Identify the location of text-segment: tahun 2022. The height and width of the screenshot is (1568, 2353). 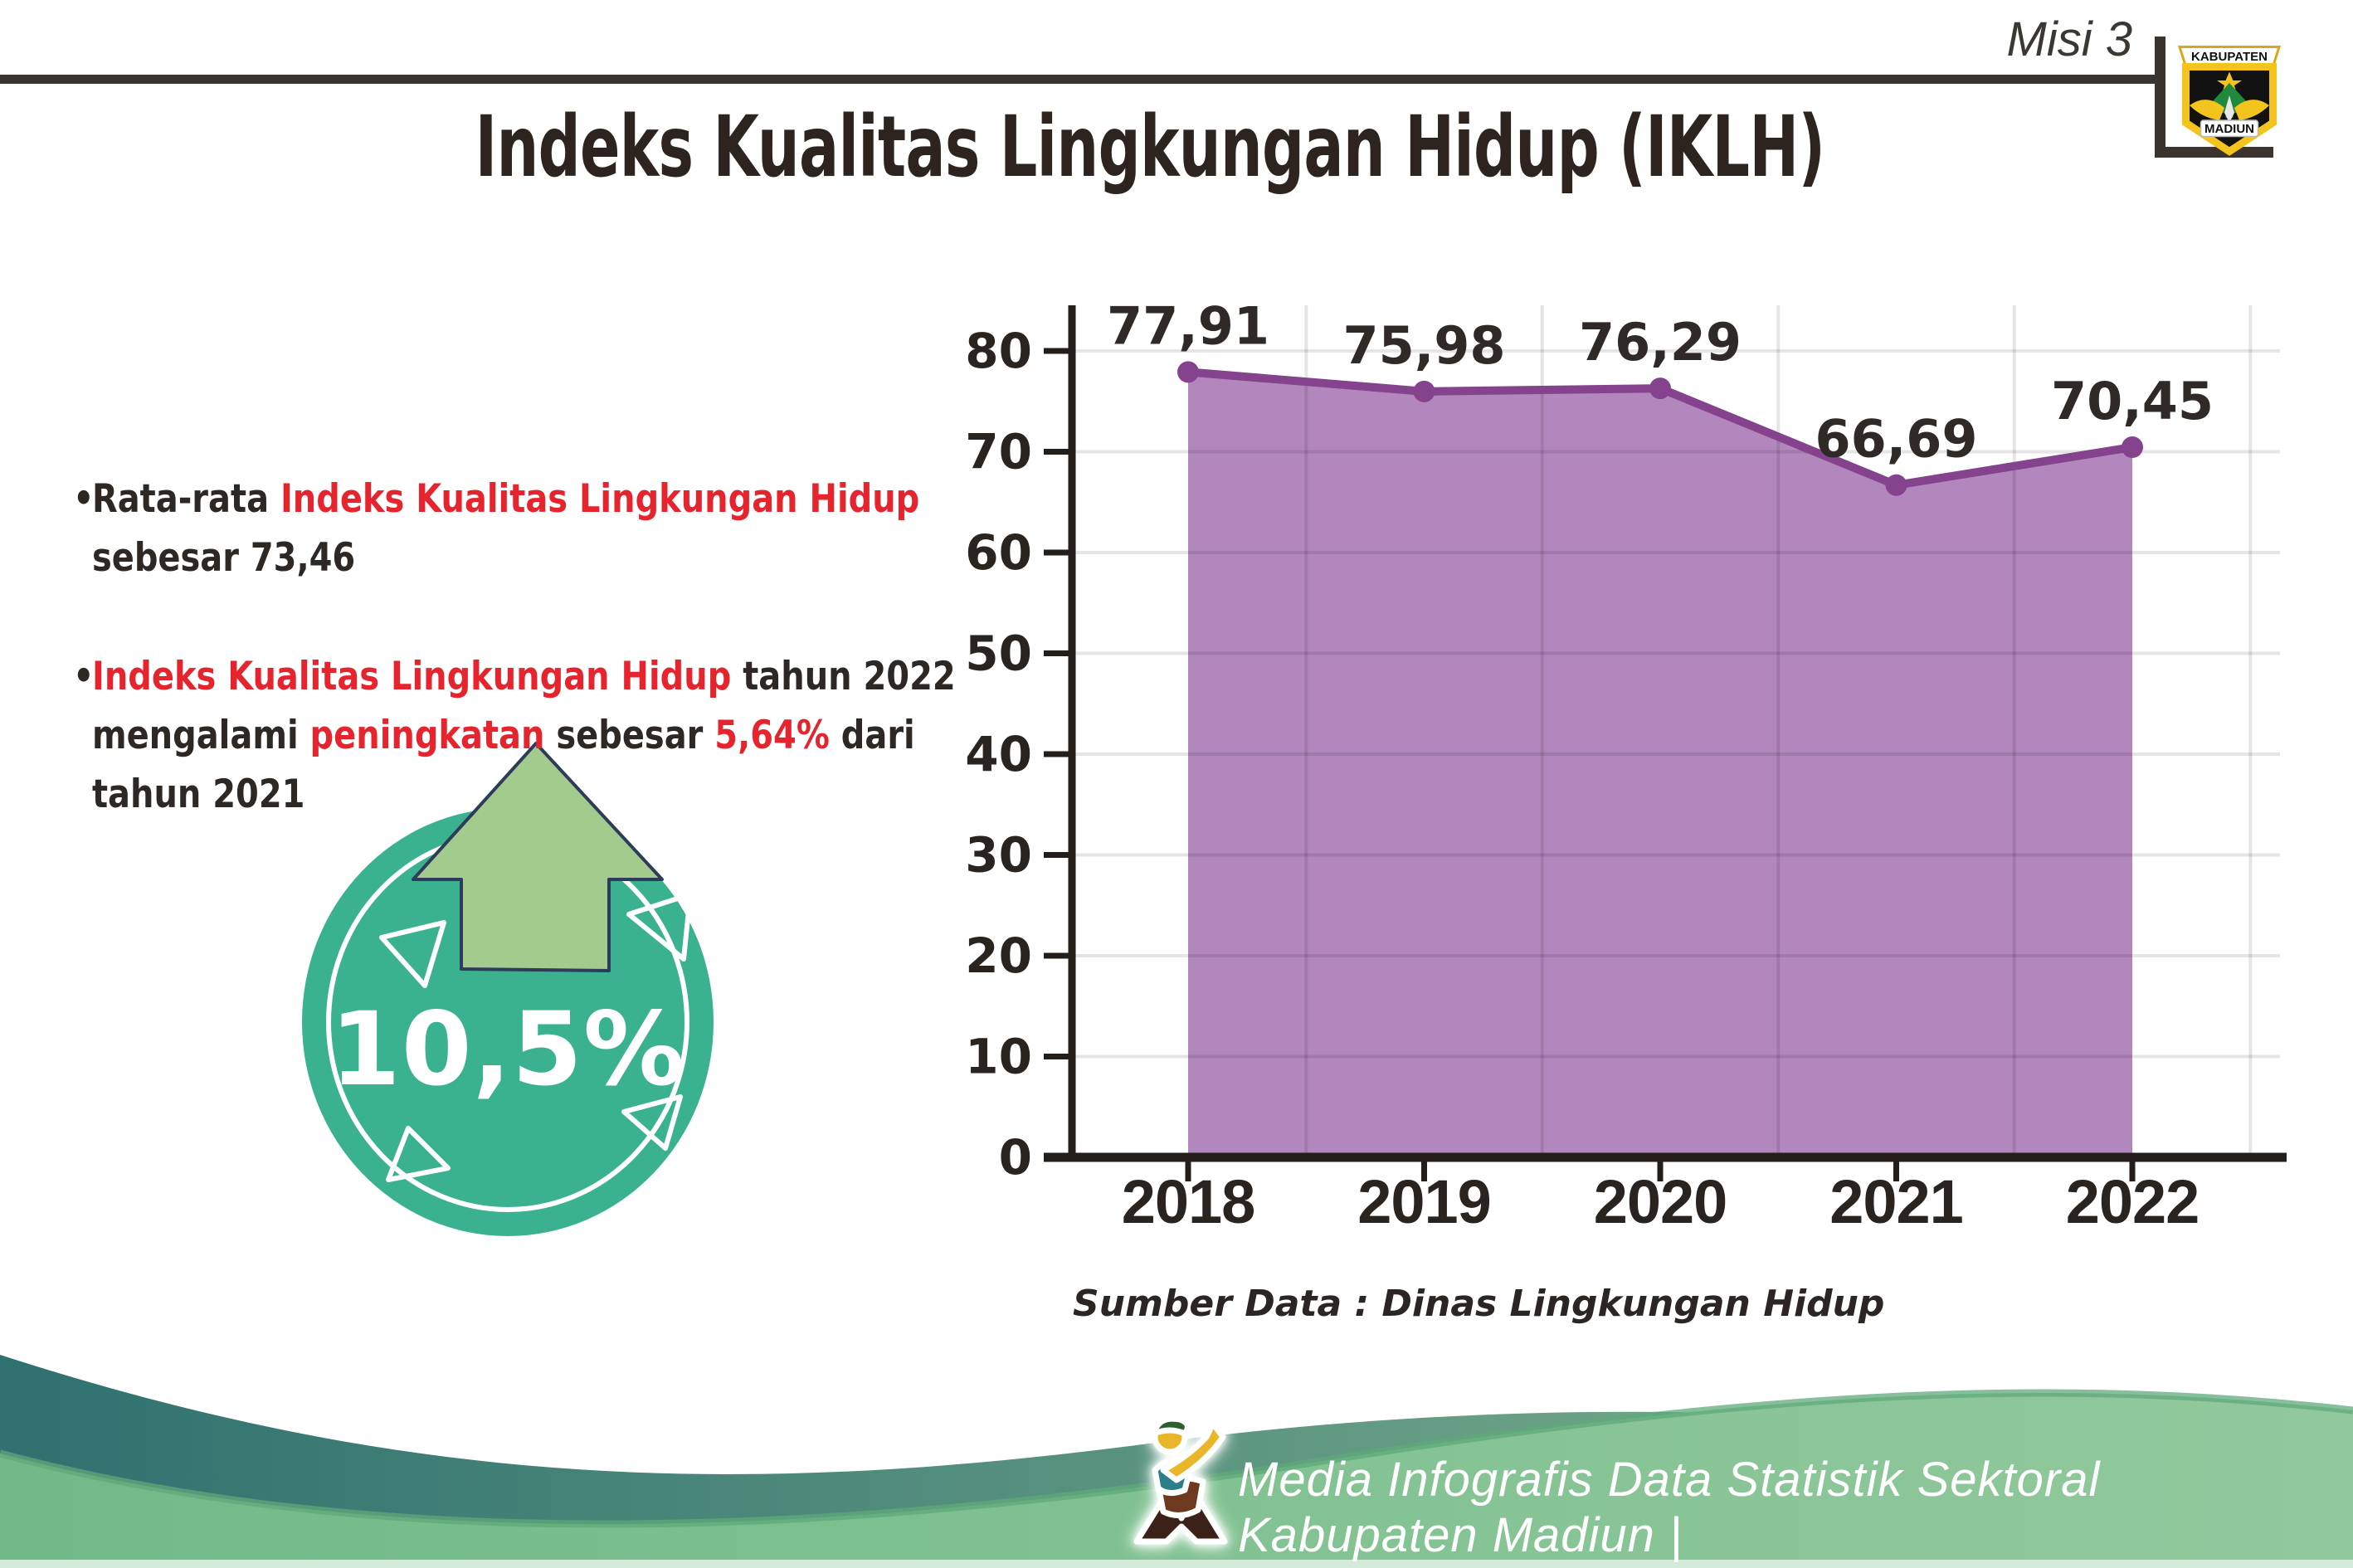
(843, 676).